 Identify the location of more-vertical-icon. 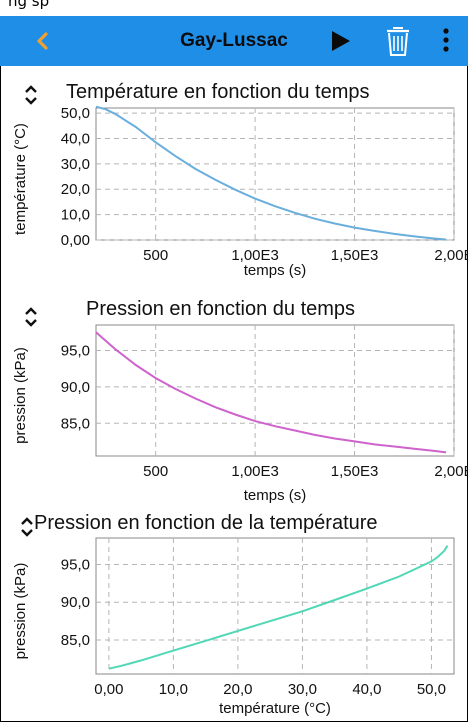
(446, 40).